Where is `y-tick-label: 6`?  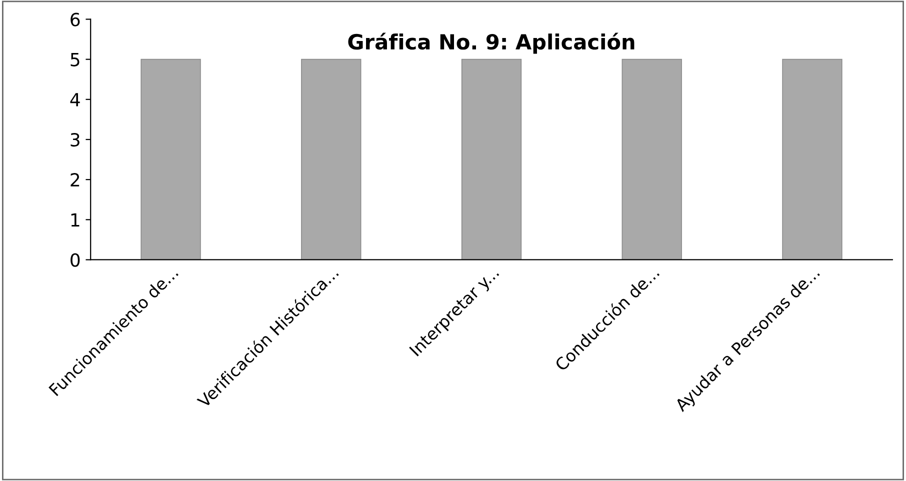 y-tick-label: 6 is located at coordinates (75, 19).